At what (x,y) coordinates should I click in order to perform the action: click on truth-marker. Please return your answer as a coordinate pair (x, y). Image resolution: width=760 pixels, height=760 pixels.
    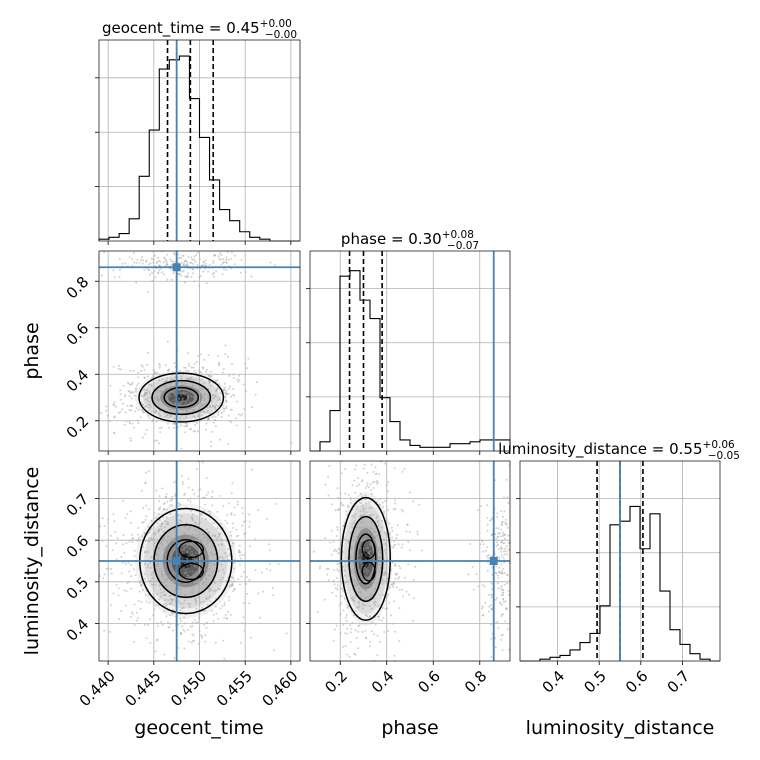
    Looking at the image, I should click on (176, 267).